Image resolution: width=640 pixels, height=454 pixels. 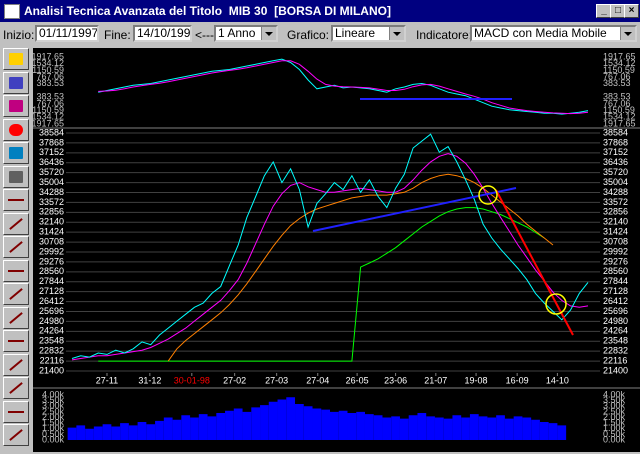 I want to click on y-tick-label: 31424, so click(x=51, y=232).